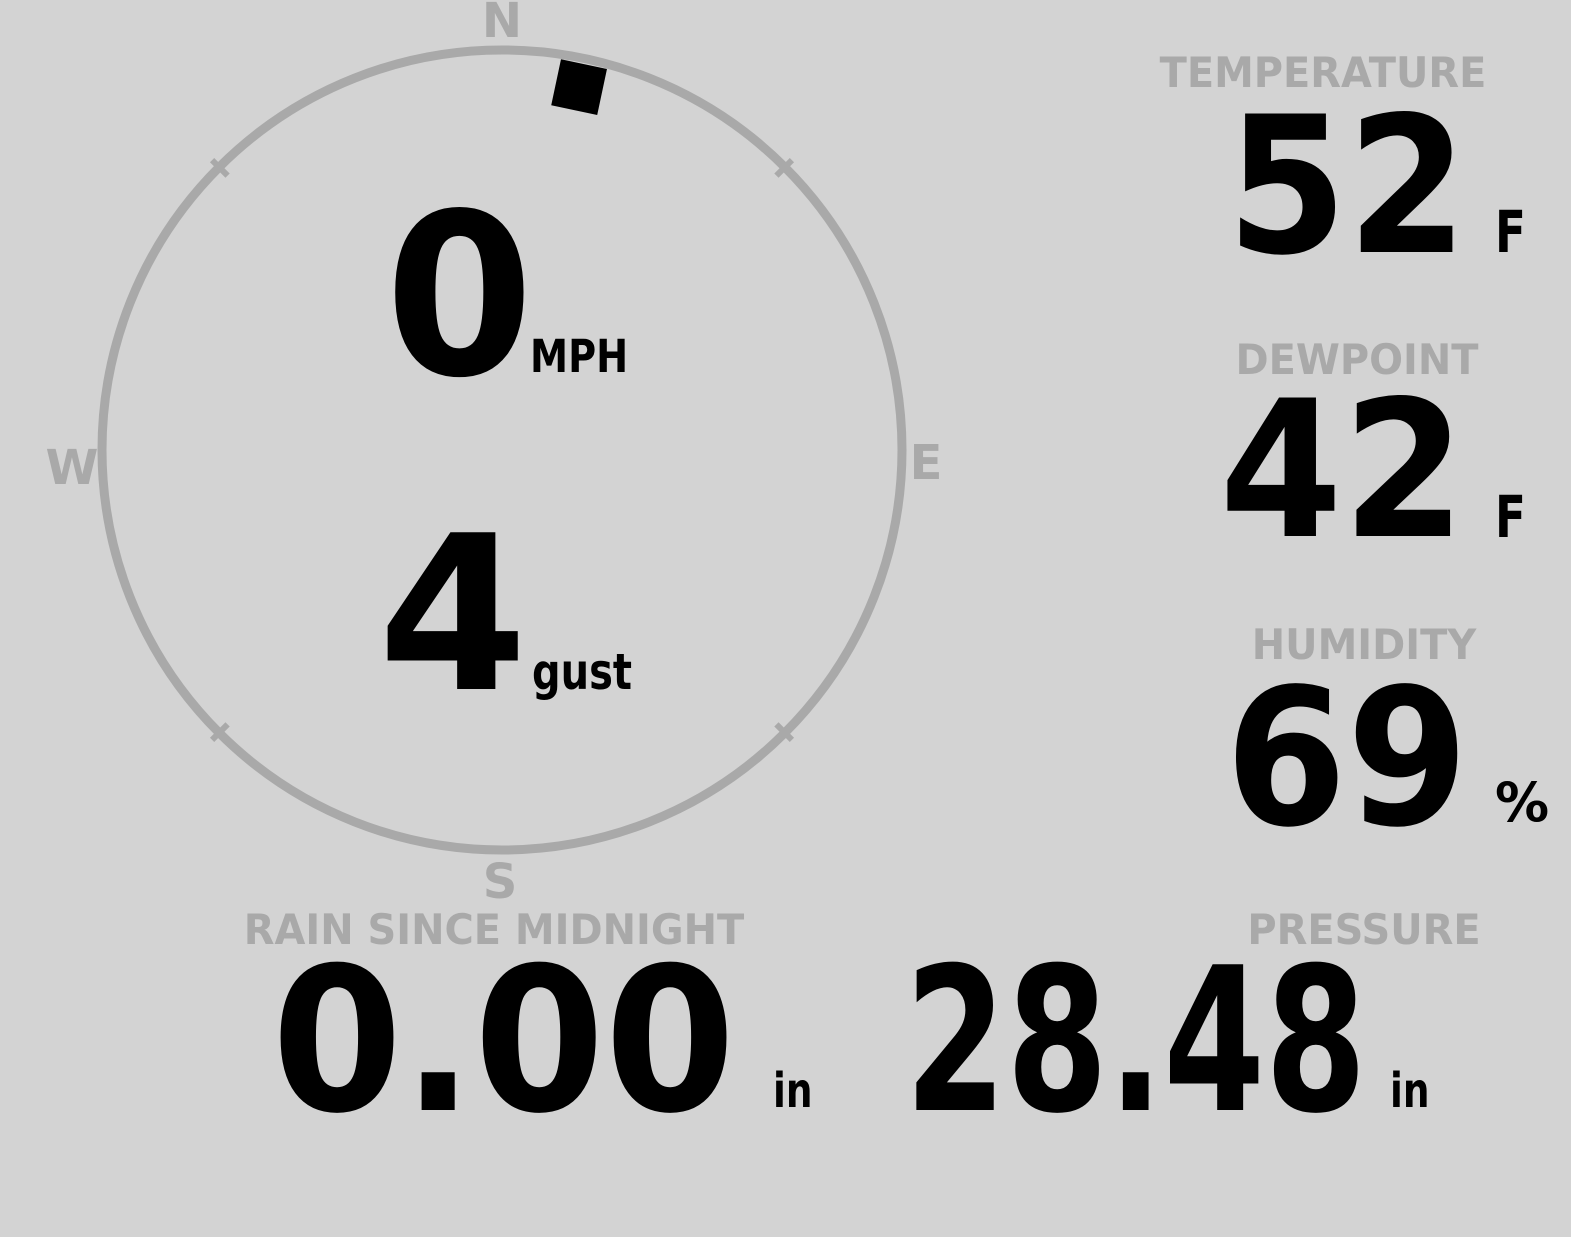  I want to click on compass-tick-northeast, so click(784, 167).